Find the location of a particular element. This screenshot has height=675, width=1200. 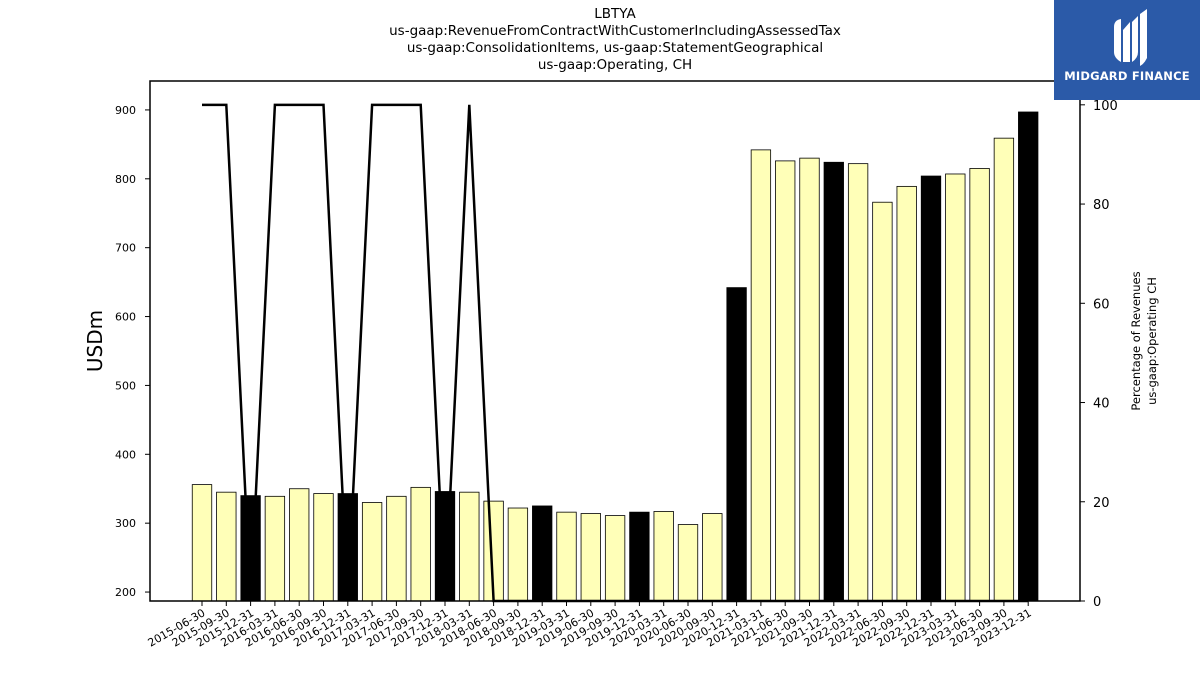

y2-tick-label: 100 is located at coordinates (1105, 106).